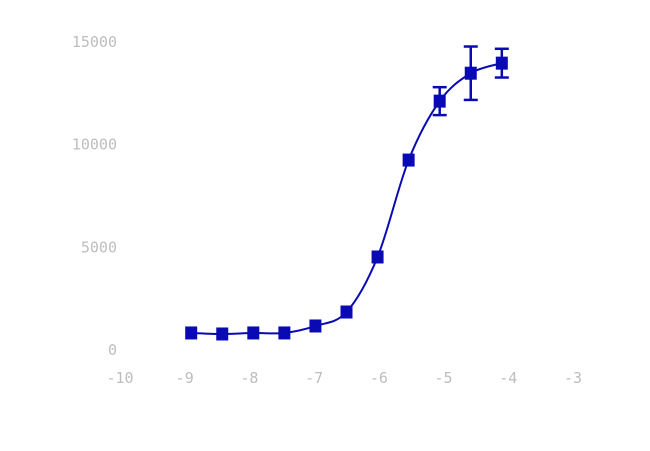 The width and height of the screenshot is (650, 451). I want to click on y-tick-label: 10000, so click(94, 145).